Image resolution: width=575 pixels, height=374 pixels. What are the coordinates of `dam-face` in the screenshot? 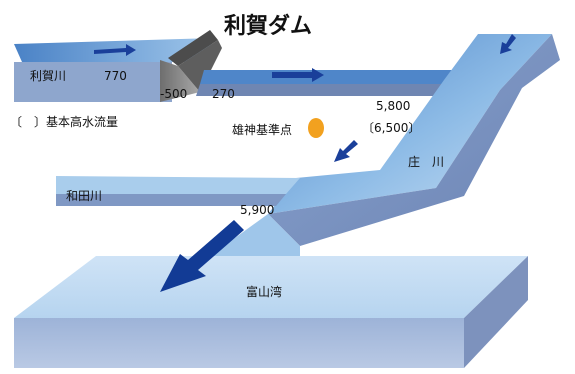 It's located at (200, 66).